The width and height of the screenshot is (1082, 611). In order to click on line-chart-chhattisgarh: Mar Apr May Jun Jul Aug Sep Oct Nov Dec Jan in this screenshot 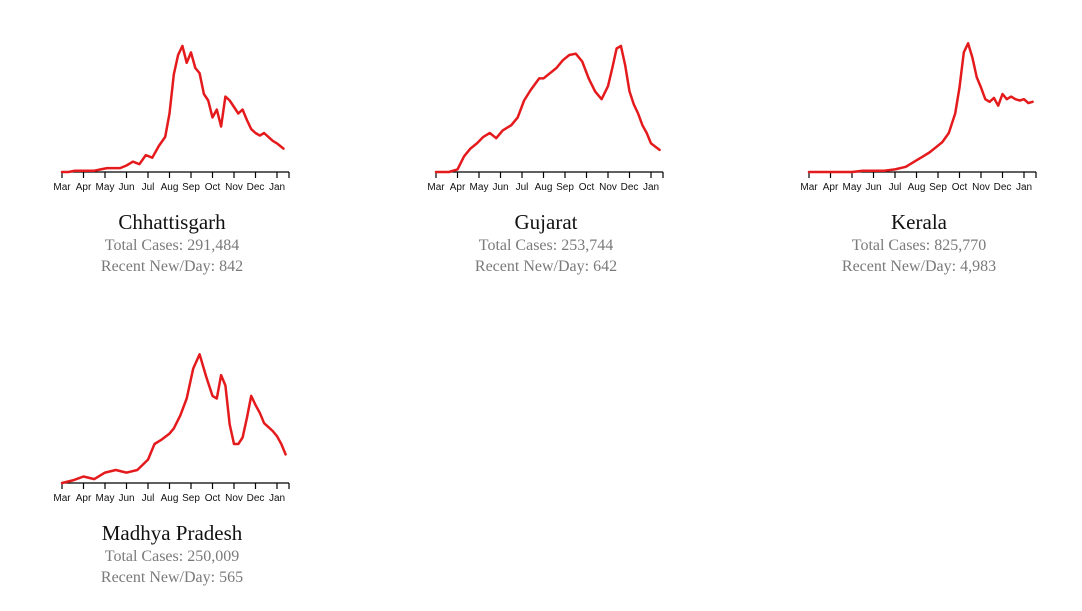, I will do `click(171, 118)`.